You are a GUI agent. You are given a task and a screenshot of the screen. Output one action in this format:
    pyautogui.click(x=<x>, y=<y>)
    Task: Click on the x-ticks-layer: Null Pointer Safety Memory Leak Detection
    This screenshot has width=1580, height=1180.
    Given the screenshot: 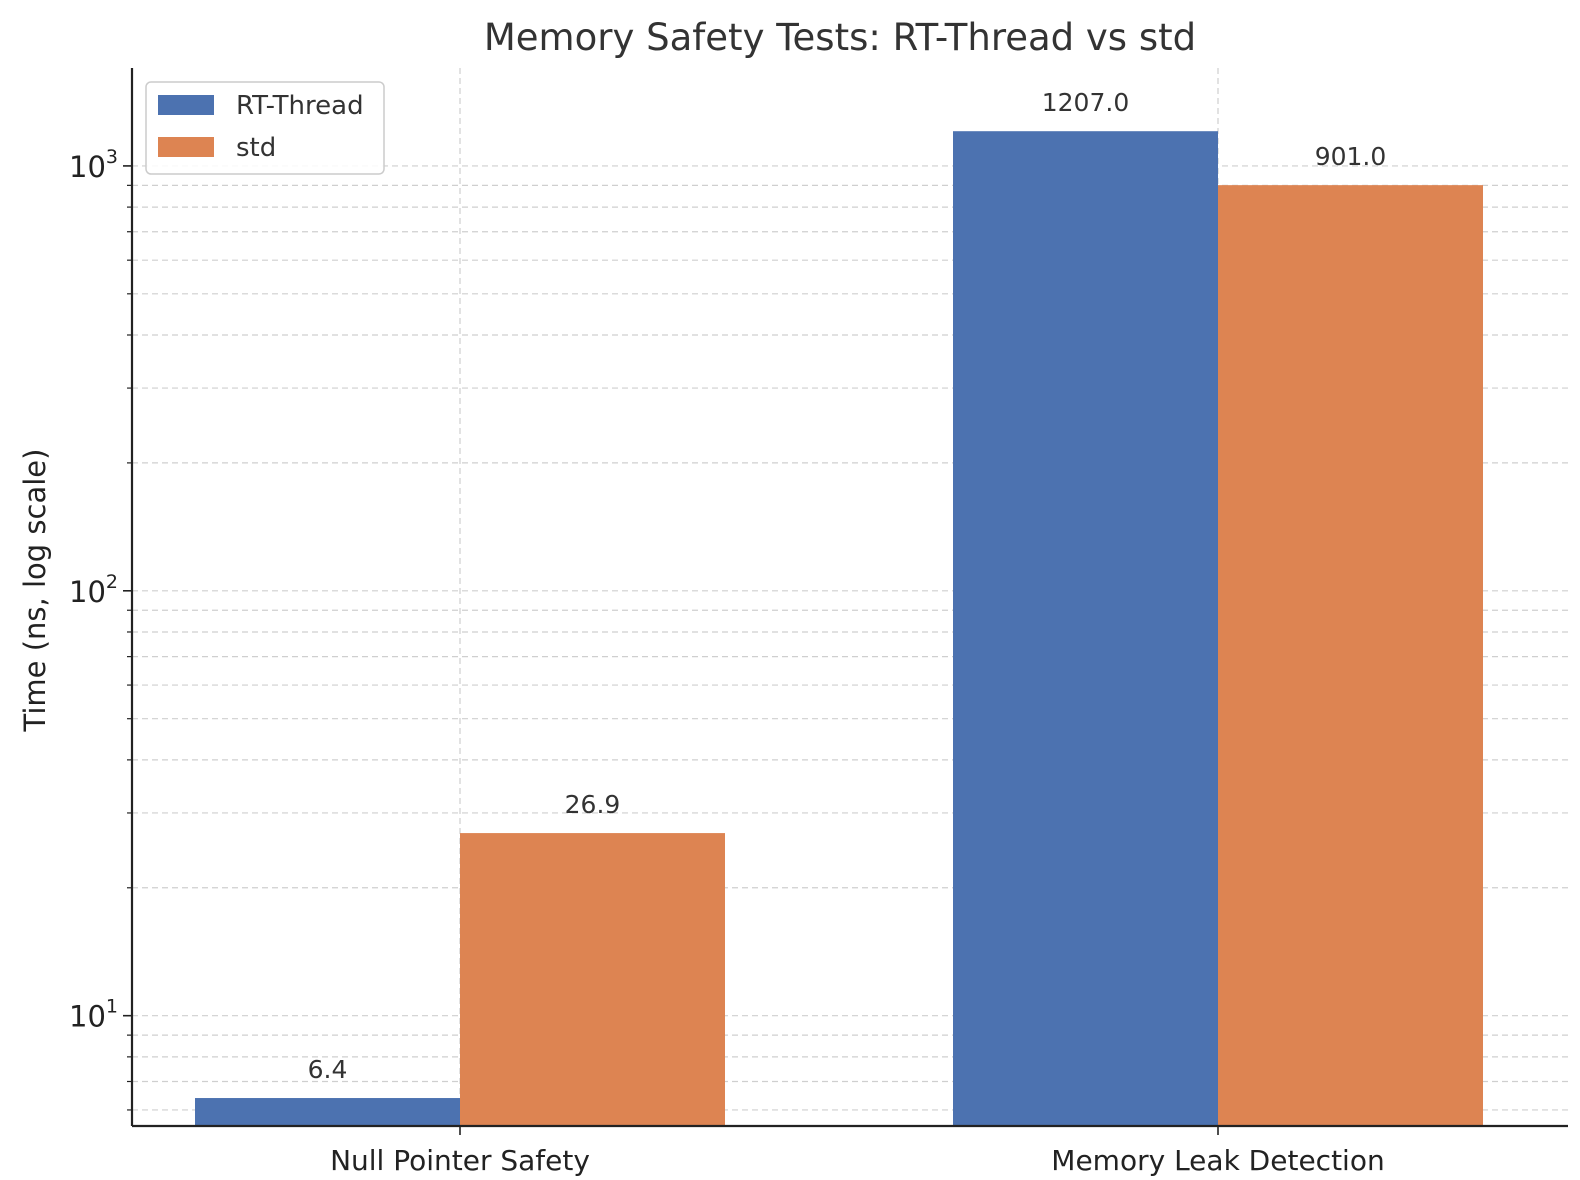 What is the action you would take?
    pyautogui.click(x=857, y=1151)
    